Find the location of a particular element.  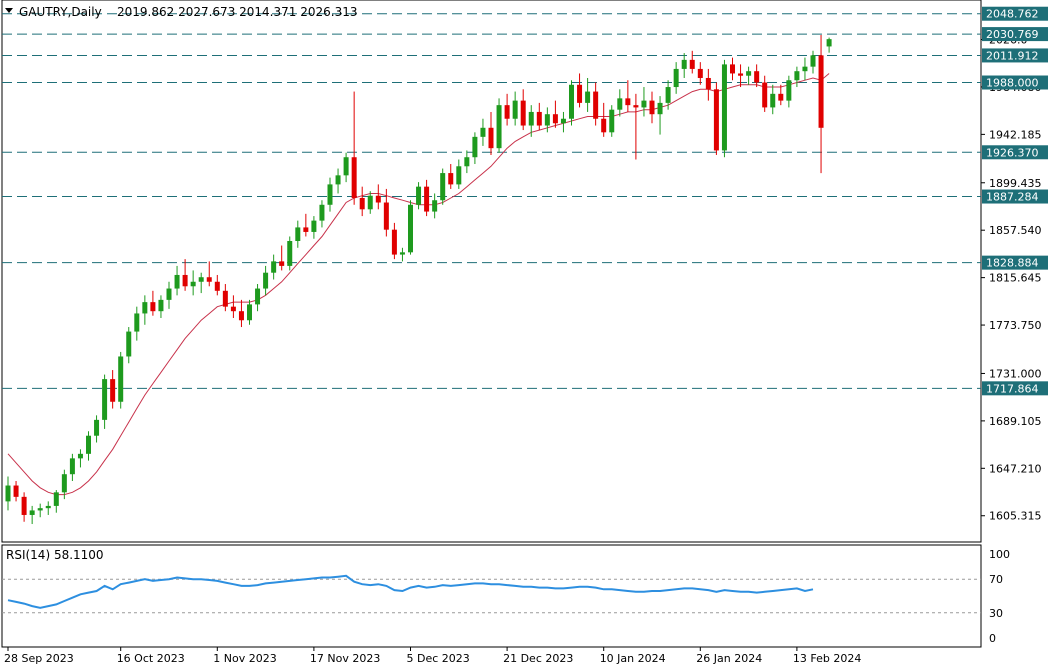

triangle-down-icon is located at coordinates (9, 10).